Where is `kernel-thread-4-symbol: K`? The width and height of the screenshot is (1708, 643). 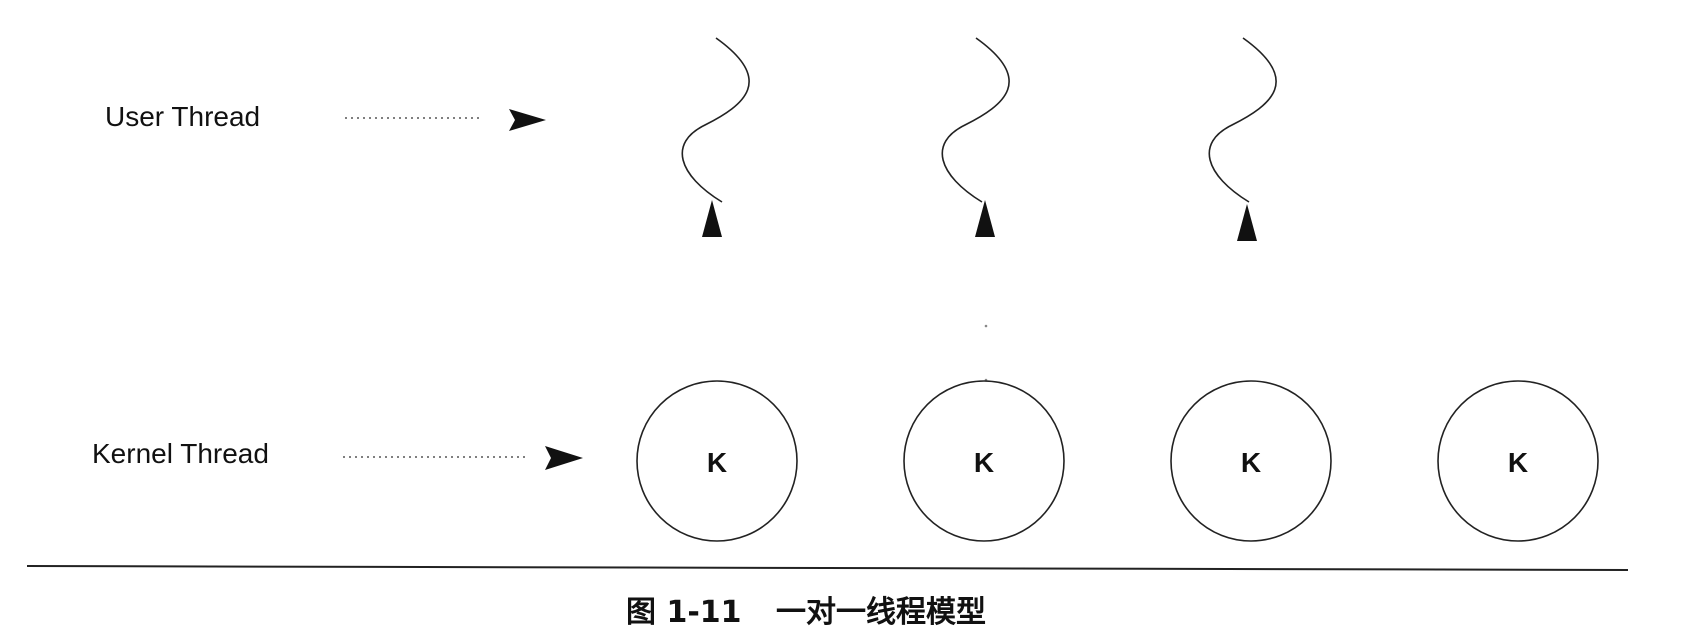 kernel-thread-4-symbol: K is located at coordinates (1518, 462).